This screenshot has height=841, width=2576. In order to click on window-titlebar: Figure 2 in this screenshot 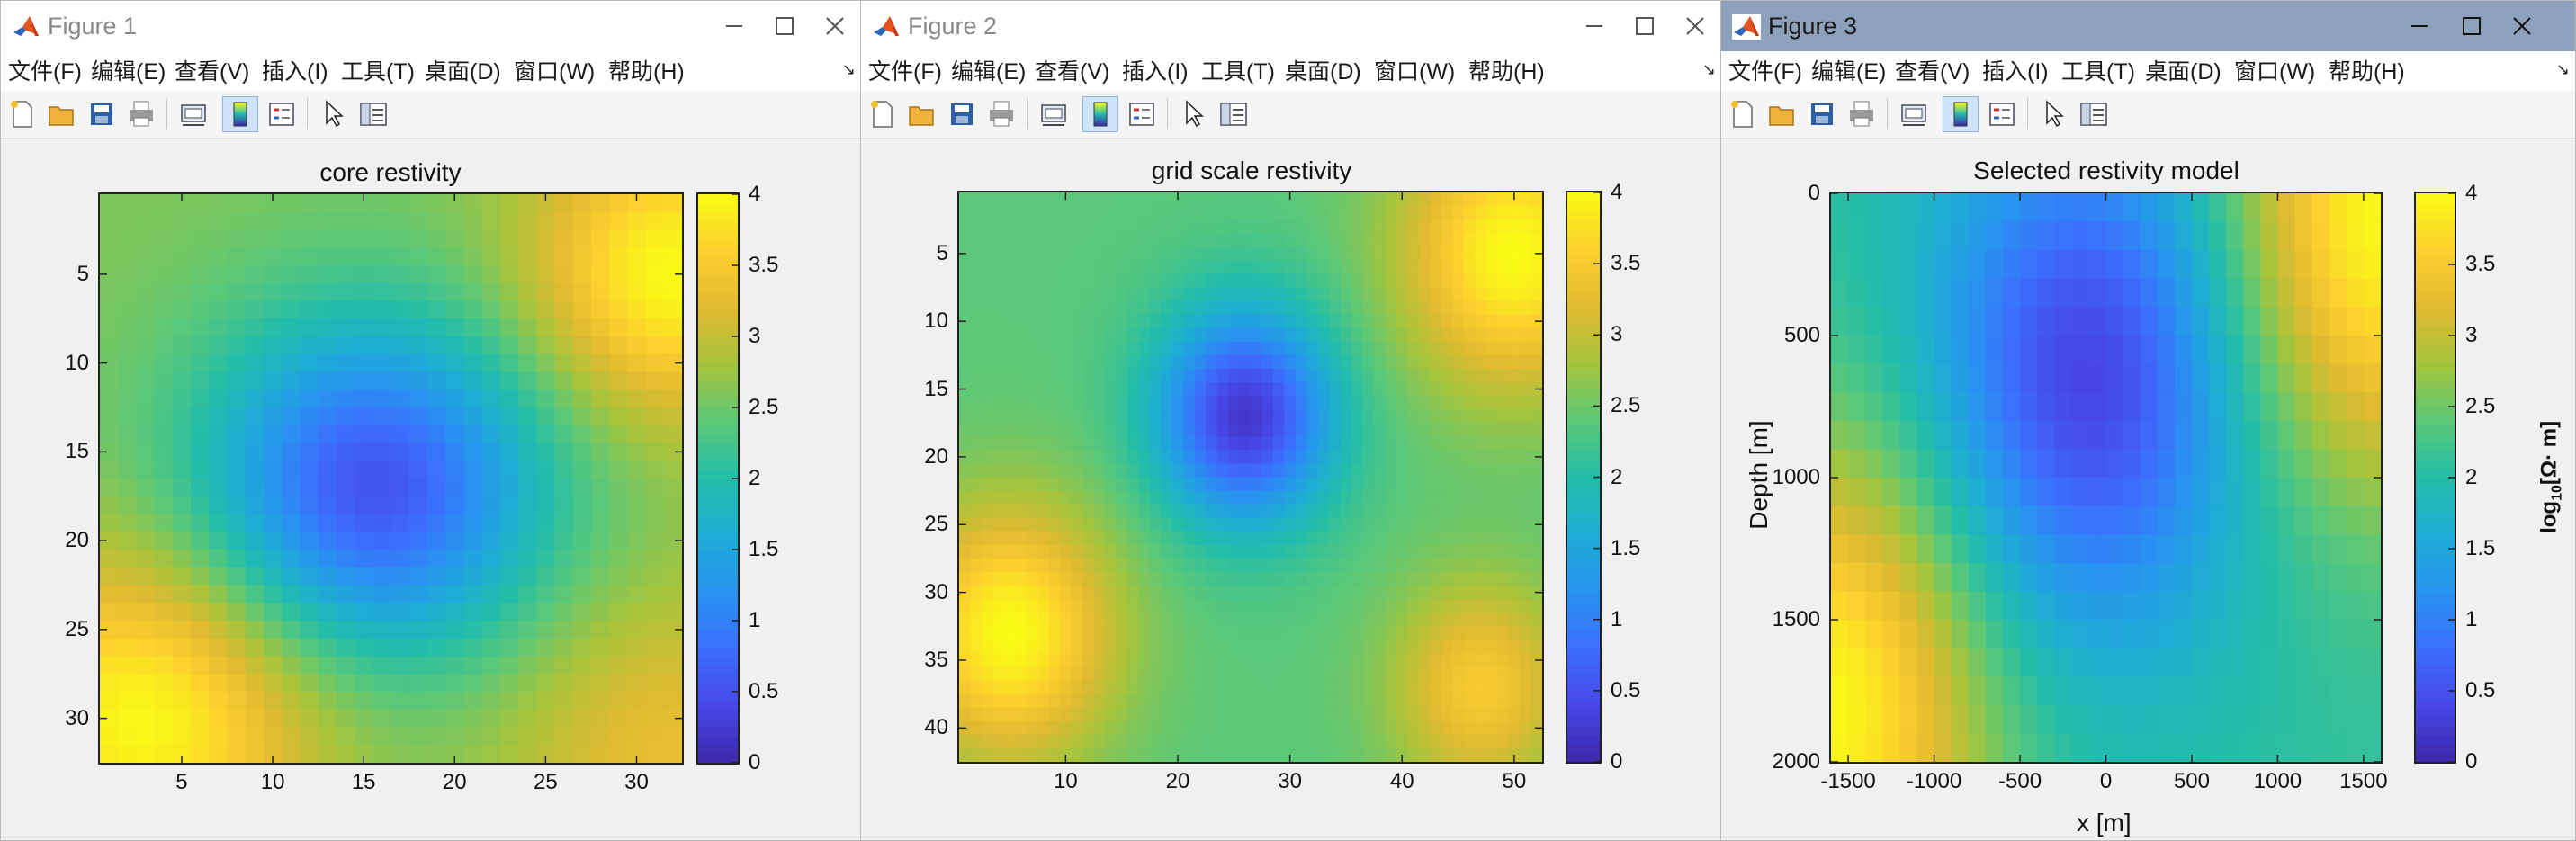, I will do `click(1291, 26)`.